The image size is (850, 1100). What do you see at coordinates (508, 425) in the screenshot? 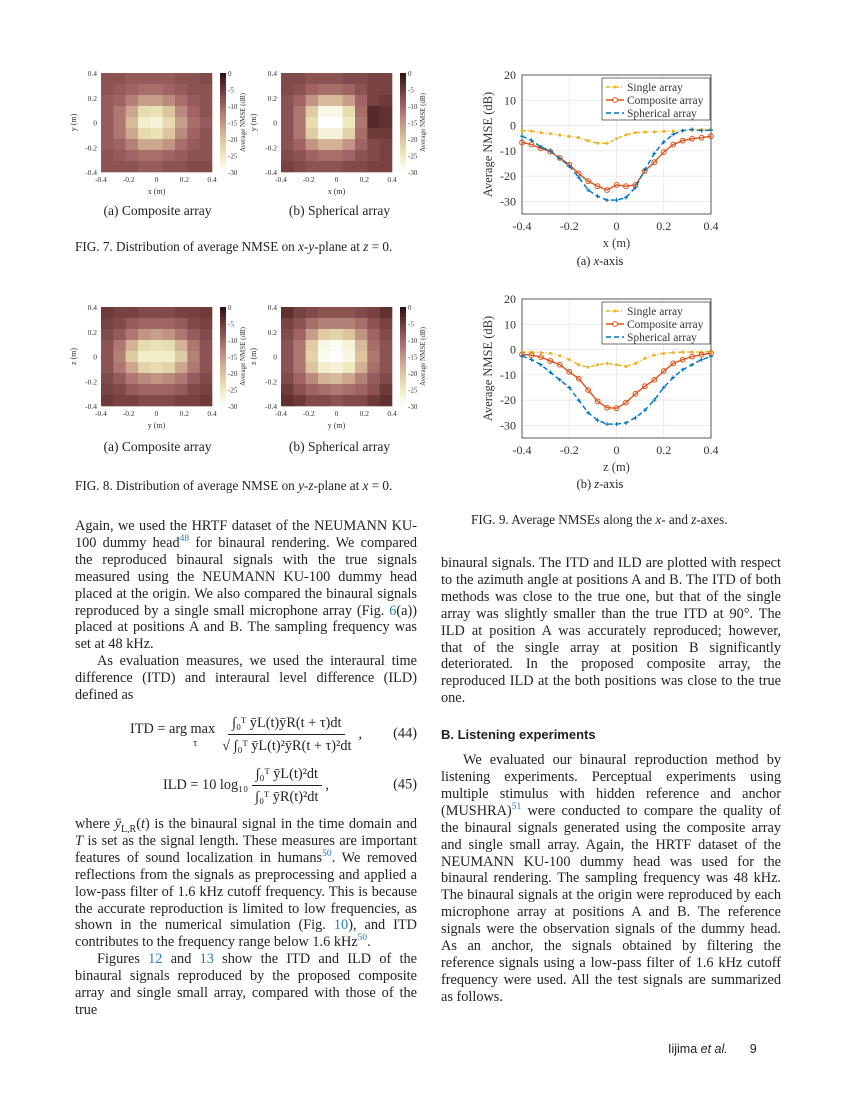
I see `y-tick-label: -30` at bounding box center [508, 425].